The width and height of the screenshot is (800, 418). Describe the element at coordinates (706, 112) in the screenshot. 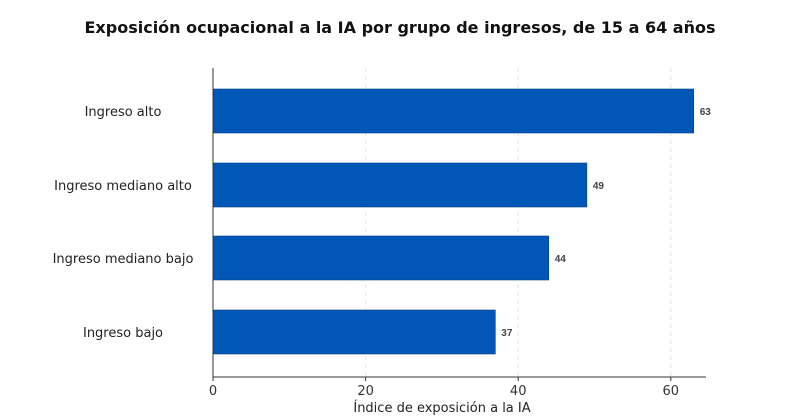

I see `data-label-1: 63` at that location.